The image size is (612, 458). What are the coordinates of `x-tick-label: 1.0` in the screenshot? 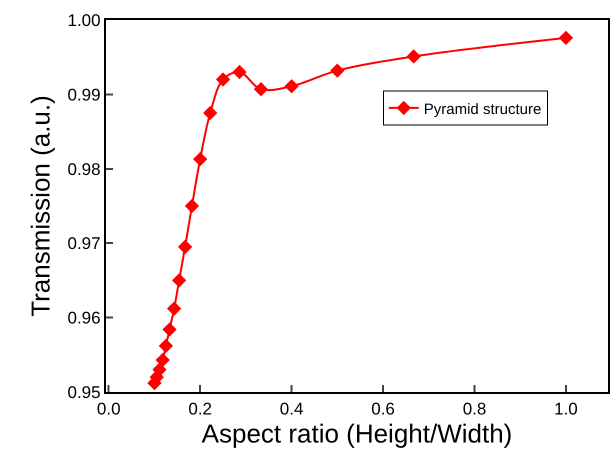 It's located at (566, 408).